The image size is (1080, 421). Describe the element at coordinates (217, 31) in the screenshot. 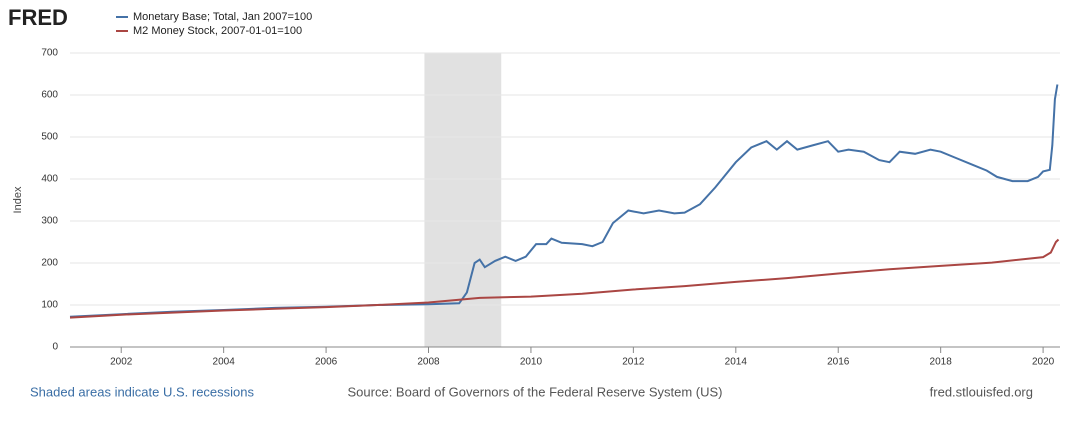

I see `legend-label: M2 Money Stock, 2007-01-01=100` at that location.